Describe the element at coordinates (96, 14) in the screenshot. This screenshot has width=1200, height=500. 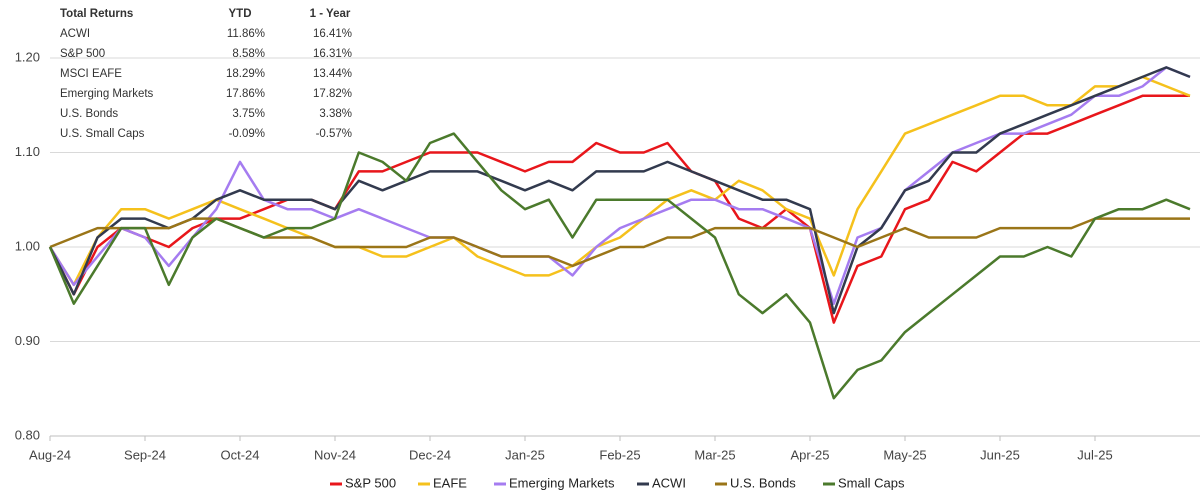
I see `table-header: Total Returns` at that location.